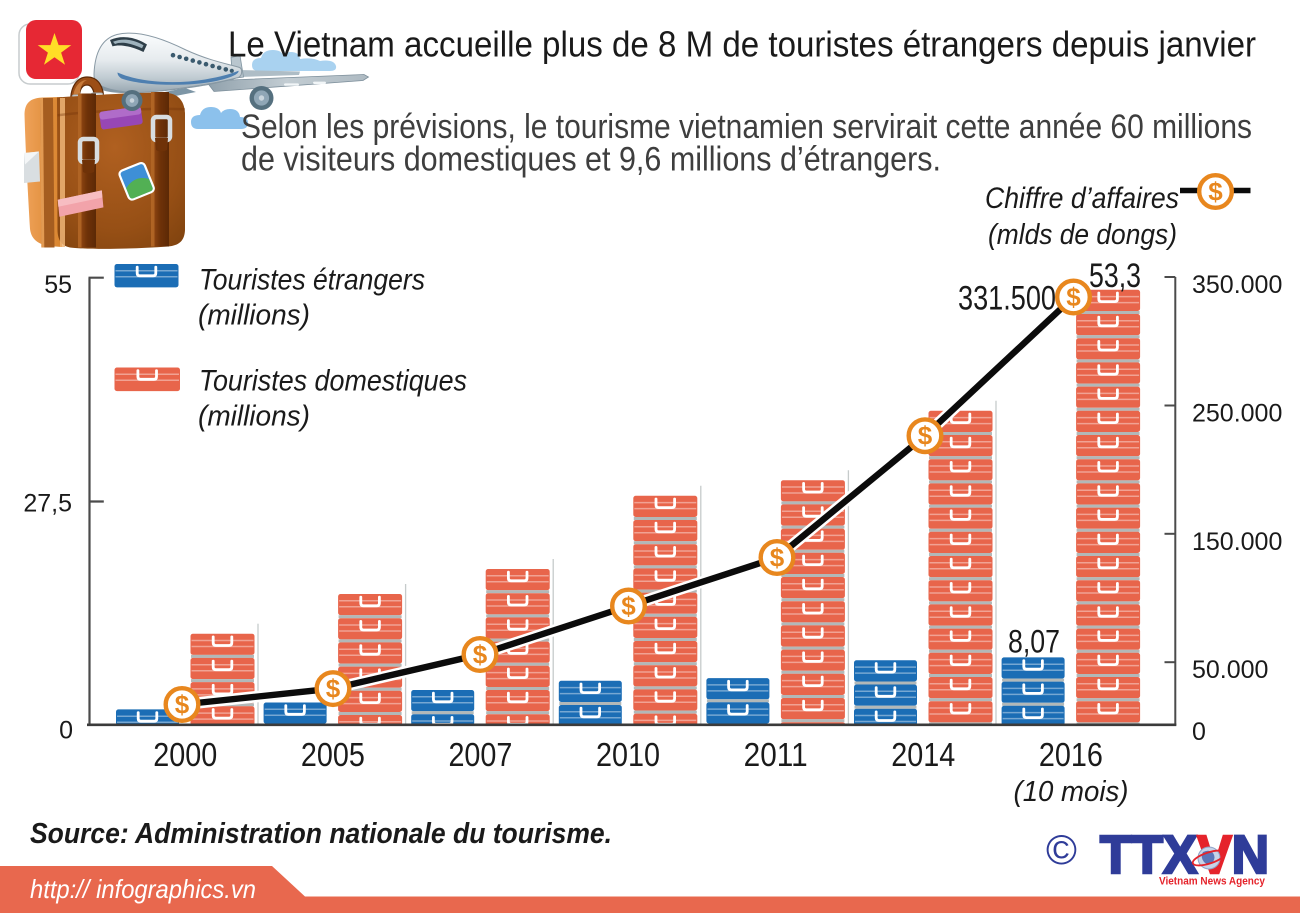 This screenshot has width=1300, height=913. Describe the element at coordinates (1007, 299) in the screenshot. I see `svg-text: 331.500` at that location.